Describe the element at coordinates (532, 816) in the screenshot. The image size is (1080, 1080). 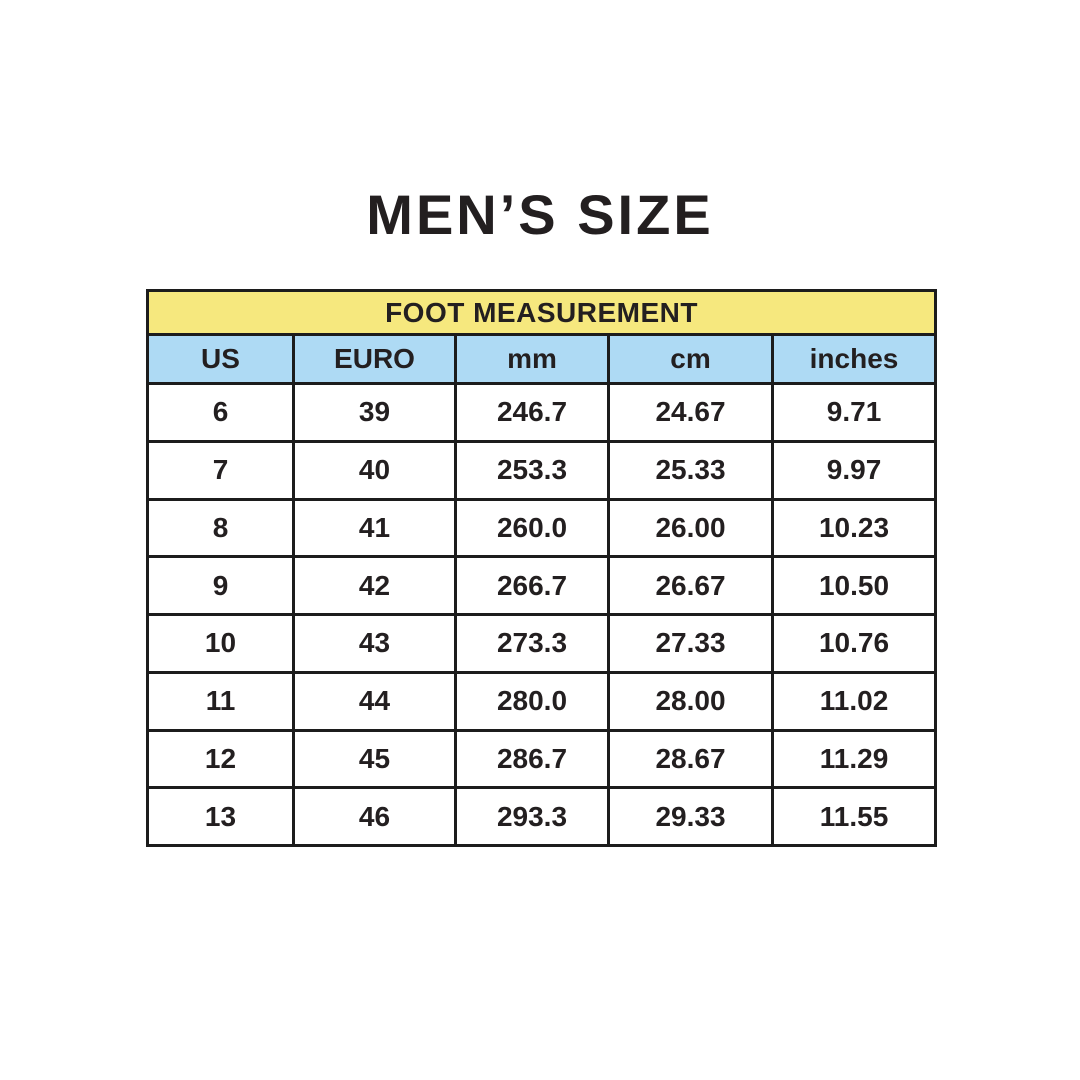
I see `table-cell: 293.3` at that location.